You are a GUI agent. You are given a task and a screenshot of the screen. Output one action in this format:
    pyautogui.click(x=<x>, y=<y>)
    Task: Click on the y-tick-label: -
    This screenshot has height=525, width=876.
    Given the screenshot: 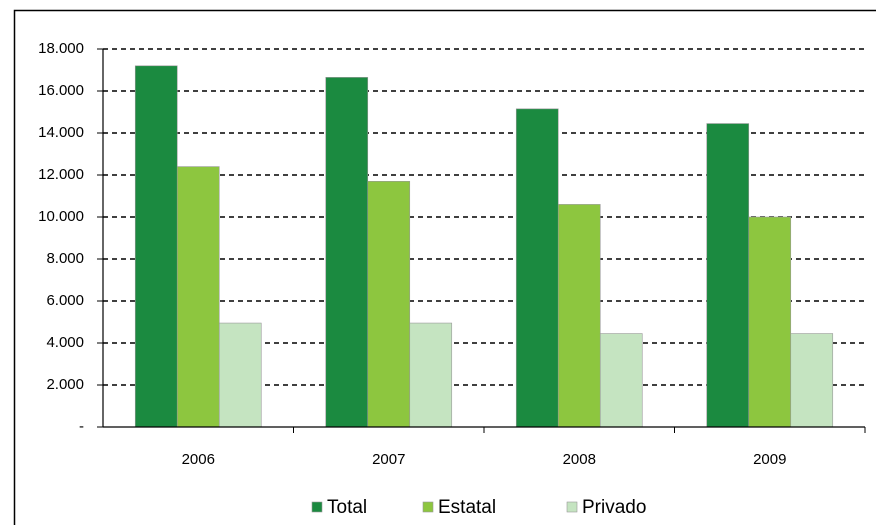 What is the action you would take?
    pyautogui.click(x=81, y=426)
    